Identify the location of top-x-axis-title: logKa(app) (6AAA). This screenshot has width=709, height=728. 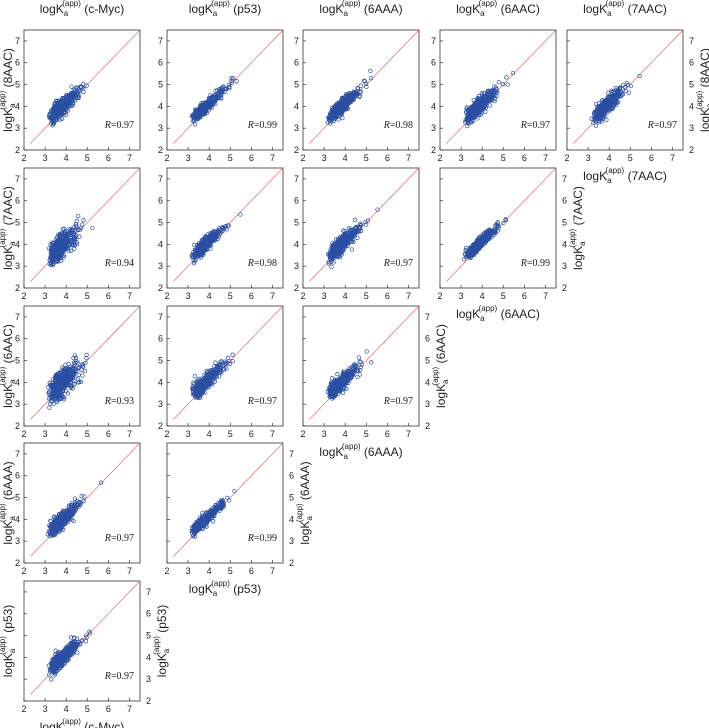
(360, 9).